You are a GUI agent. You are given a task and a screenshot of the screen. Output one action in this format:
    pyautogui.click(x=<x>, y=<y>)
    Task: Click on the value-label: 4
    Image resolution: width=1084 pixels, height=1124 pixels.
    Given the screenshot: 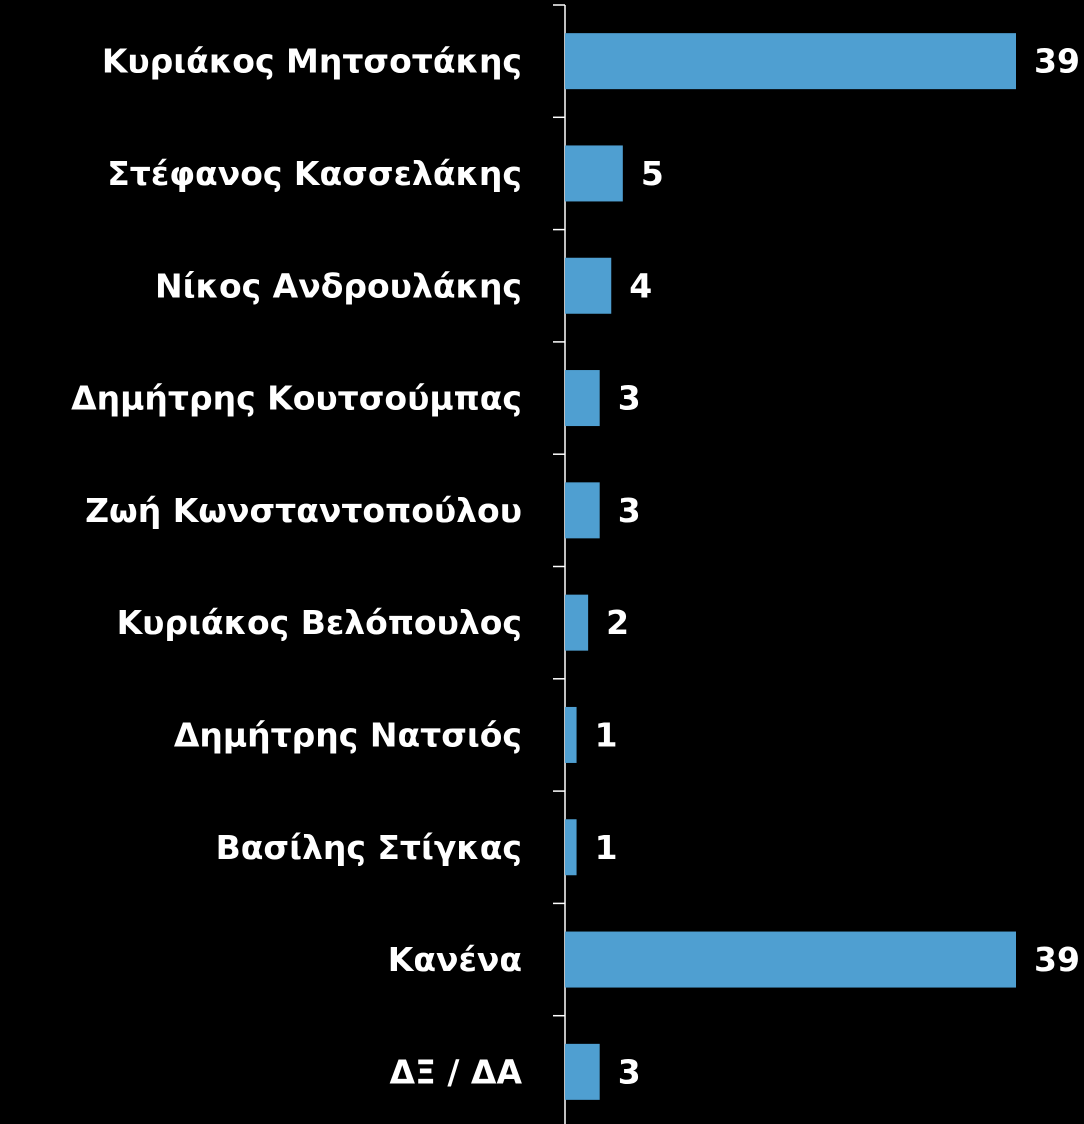 What is the action you would take?
    pyautogui.click(x=640, y=285)
    